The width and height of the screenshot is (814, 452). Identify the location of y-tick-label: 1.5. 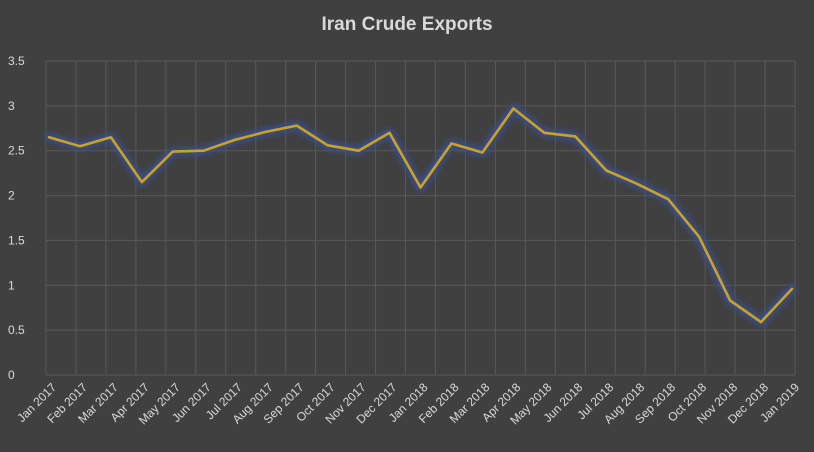
(16, 240).